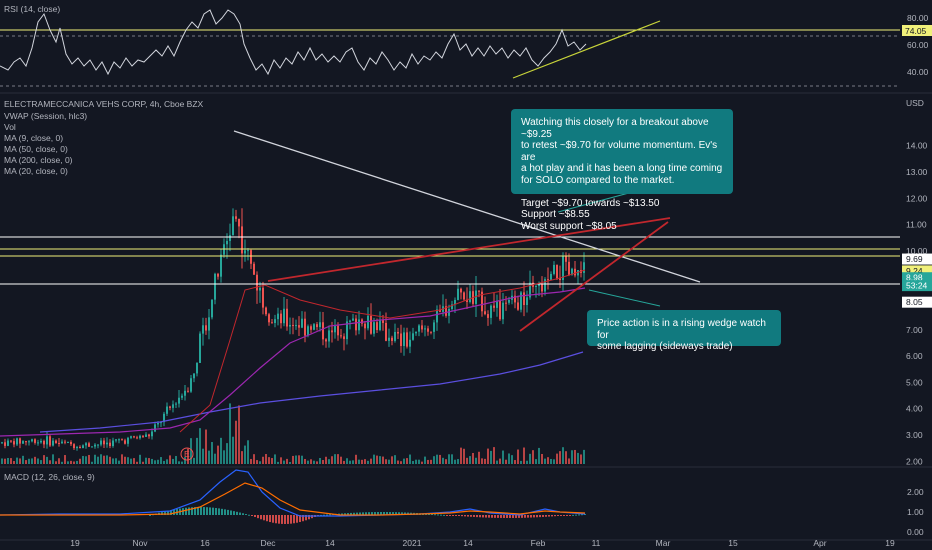  What do you see at coordinates (10, 127) in the screenshot?
I see `indicator-vol: Vol` at bounding box center [10, 127].